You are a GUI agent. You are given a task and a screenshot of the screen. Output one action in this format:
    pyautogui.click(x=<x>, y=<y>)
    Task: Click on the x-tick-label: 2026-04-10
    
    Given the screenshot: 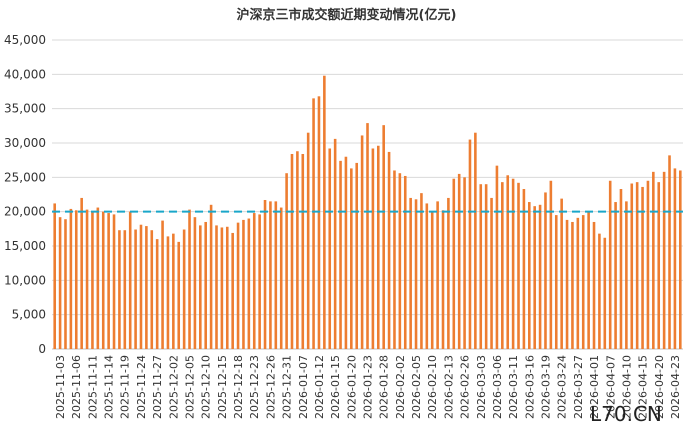 What is the action you would take?
    pyautogui.click(x=626, y=387)
    